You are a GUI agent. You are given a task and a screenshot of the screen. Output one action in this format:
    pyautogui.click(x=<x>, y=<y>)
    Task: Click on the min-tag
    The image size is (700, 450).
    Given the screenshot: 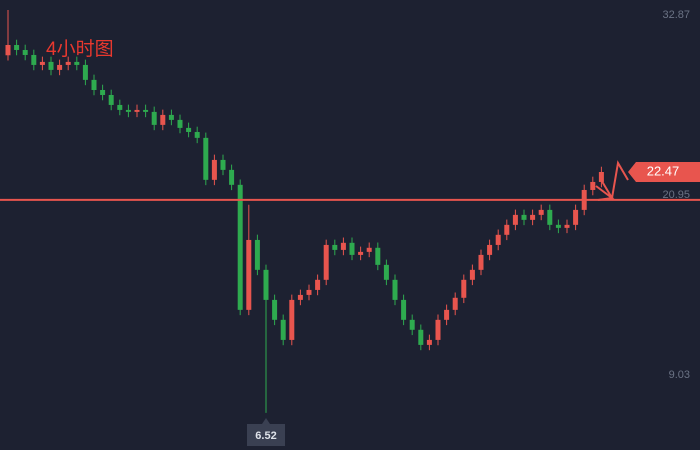 What is the action you would take?
    pyautogui.click(x=266, y=432)
    